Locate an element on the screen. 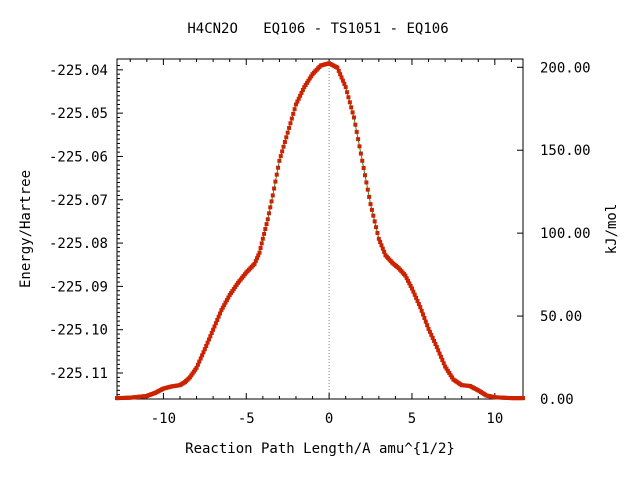  y-tick-label: -225.06 is located at coordinates (78, 157).